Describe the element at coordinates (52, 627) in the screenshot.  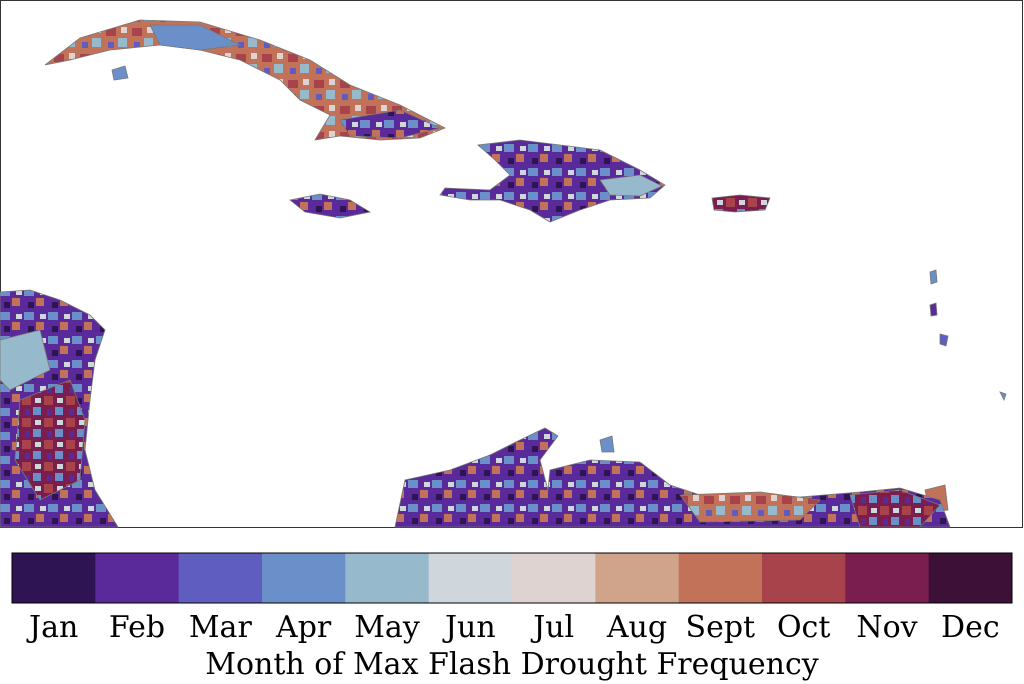
I see `colorbar-tick-label: Jan` at that location.